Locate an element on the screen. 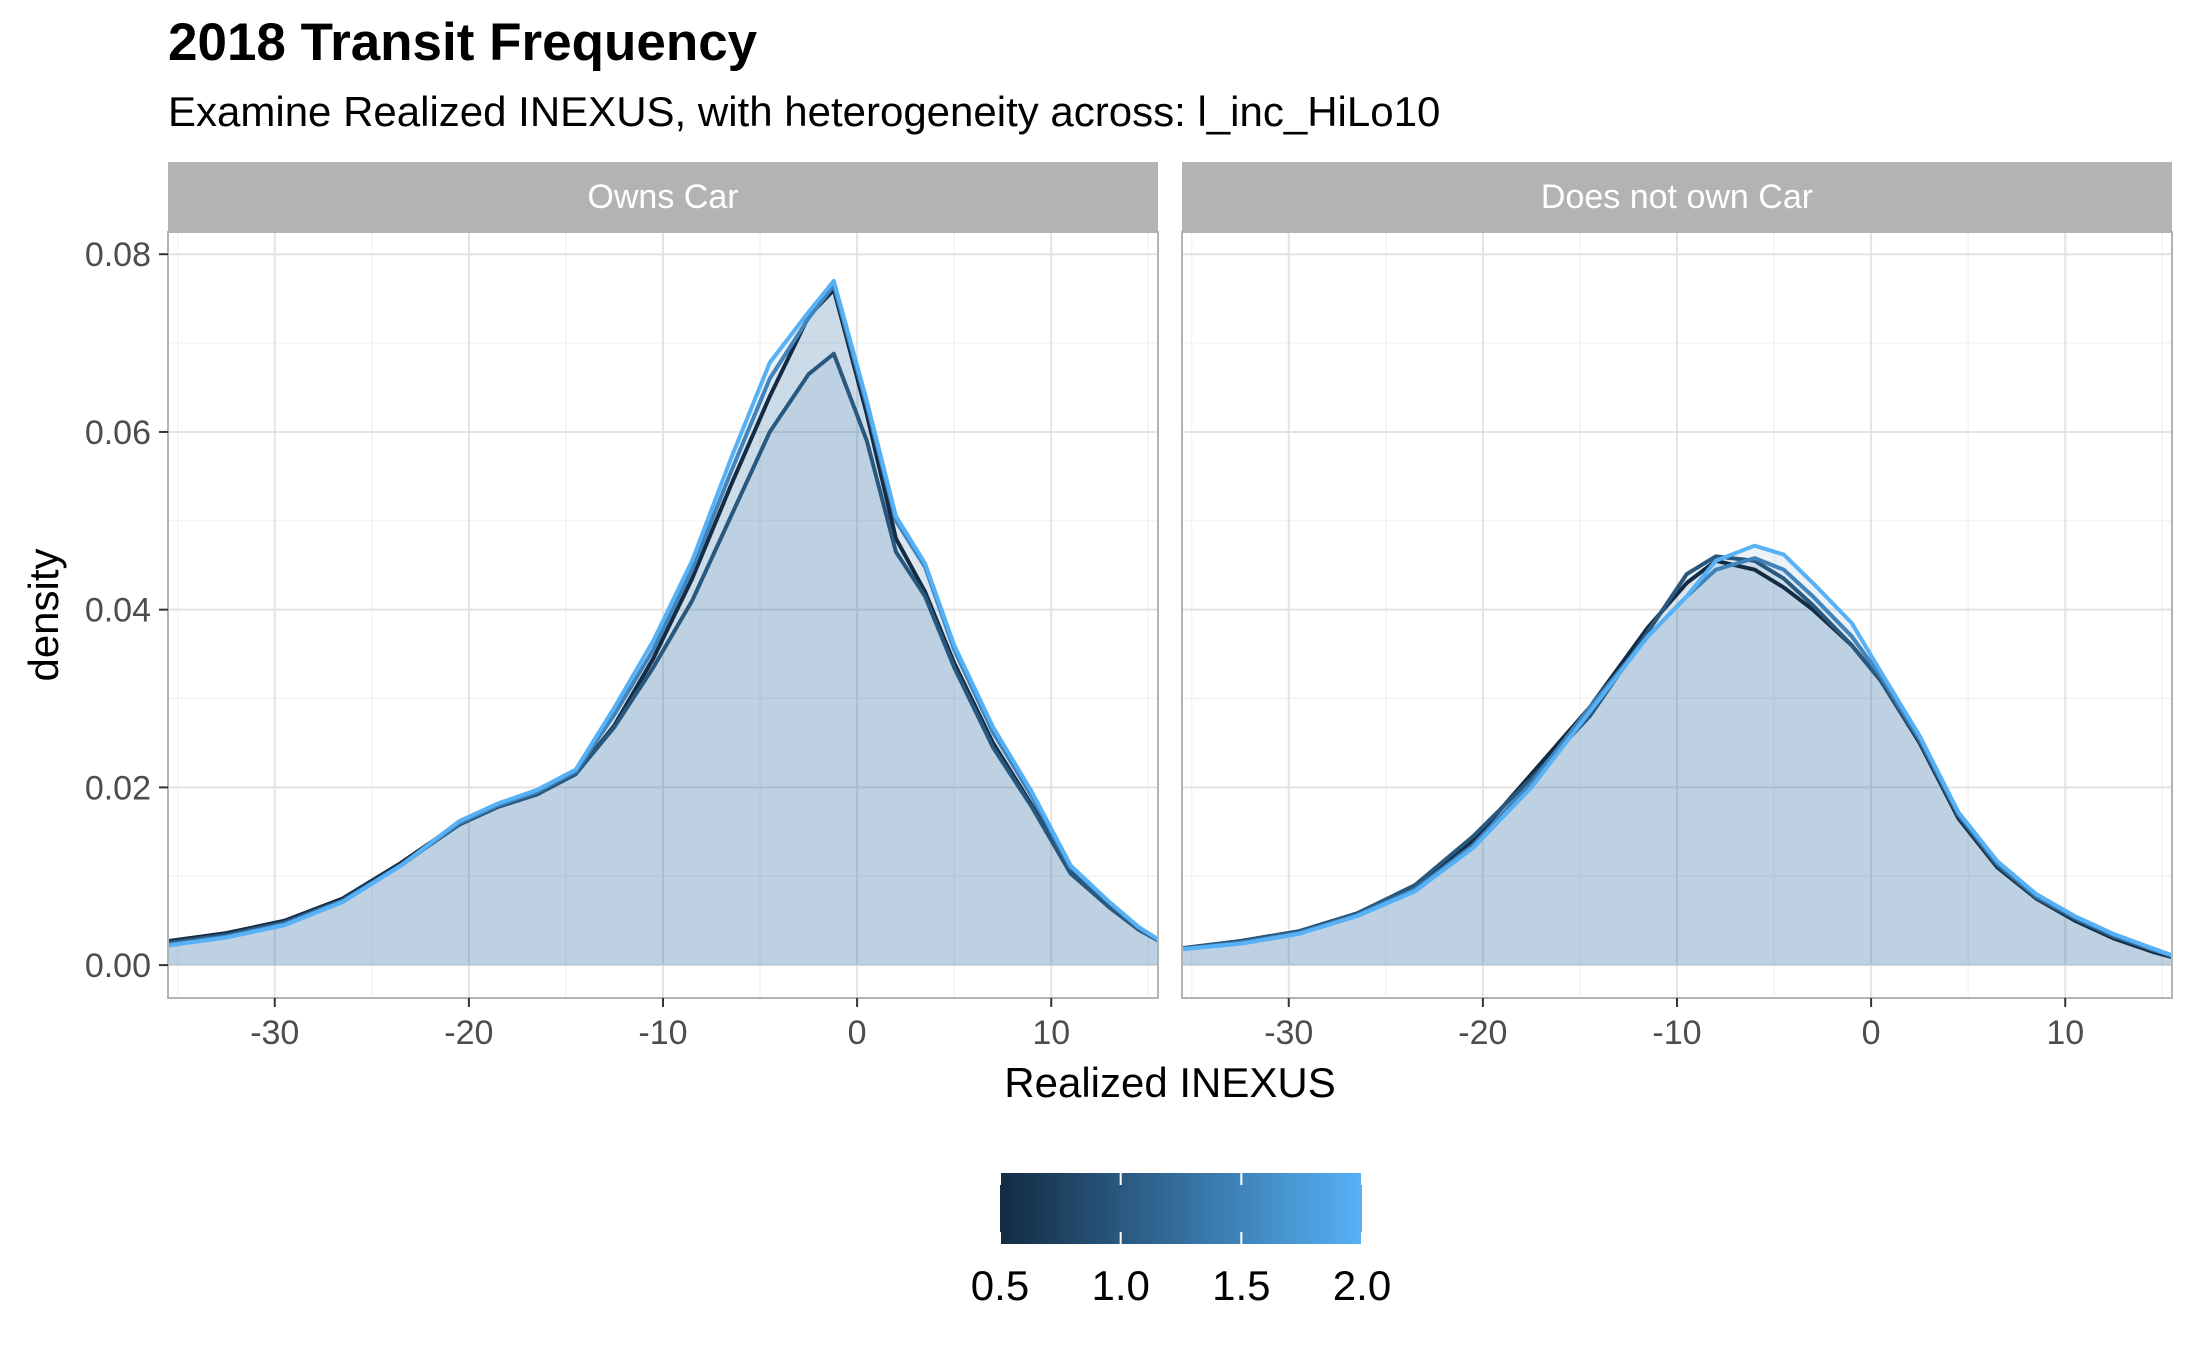 The image size is (2187, 1351). density-lines is located at coordinates (1677, 751).